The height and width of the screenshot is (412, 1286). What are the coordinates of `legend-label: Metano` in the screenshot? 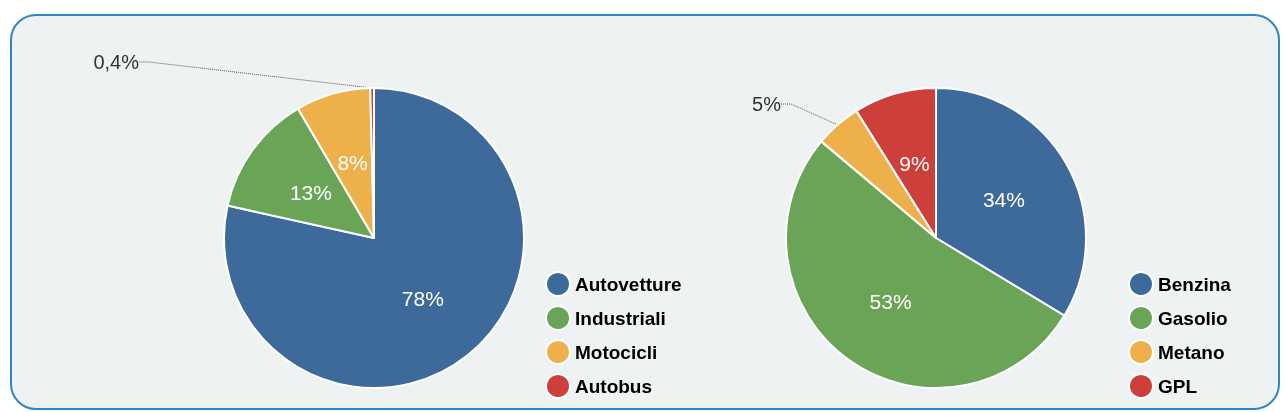 It's located at (1191, 352).